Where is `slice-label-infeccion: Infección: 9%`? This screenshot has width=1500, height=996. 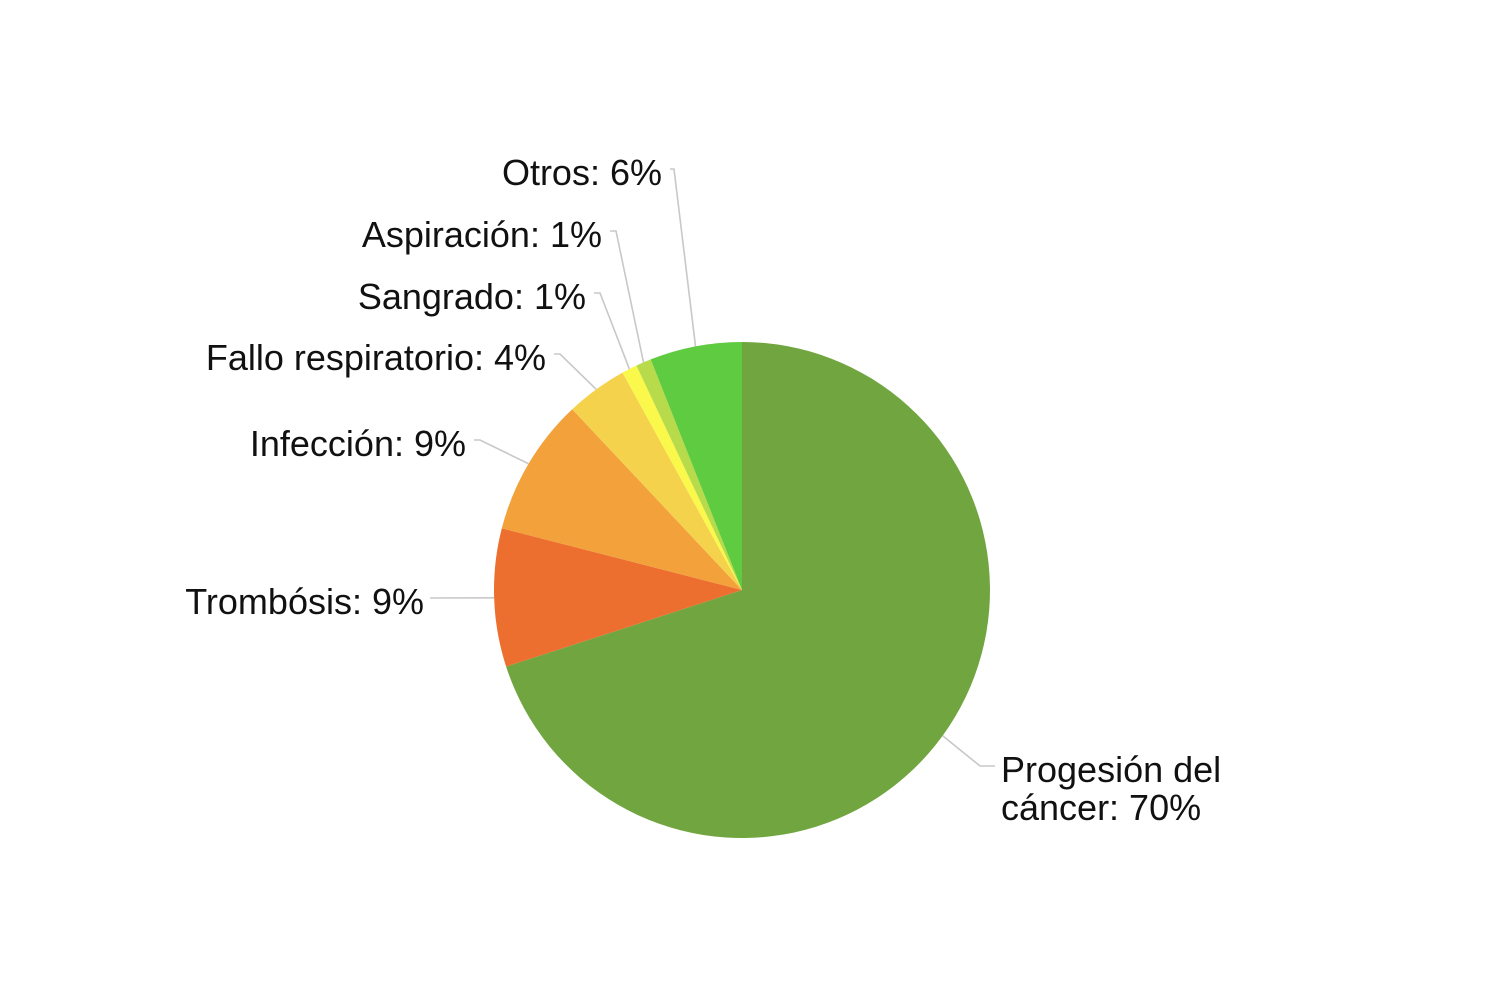
slice-label-infeccion: Infección: 9% is located at coordinates (358, 443).